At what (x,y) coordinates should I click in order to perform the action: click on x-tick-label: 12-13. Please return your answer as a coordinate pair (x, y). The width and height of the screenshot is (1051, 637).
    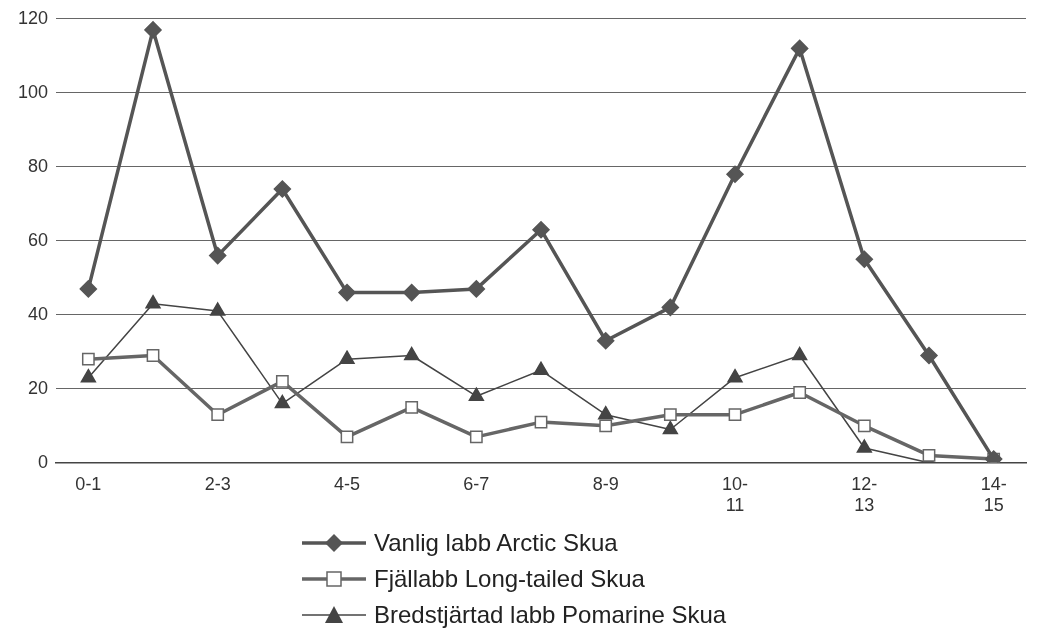
    Looking at the image, I should click on (864, 494).